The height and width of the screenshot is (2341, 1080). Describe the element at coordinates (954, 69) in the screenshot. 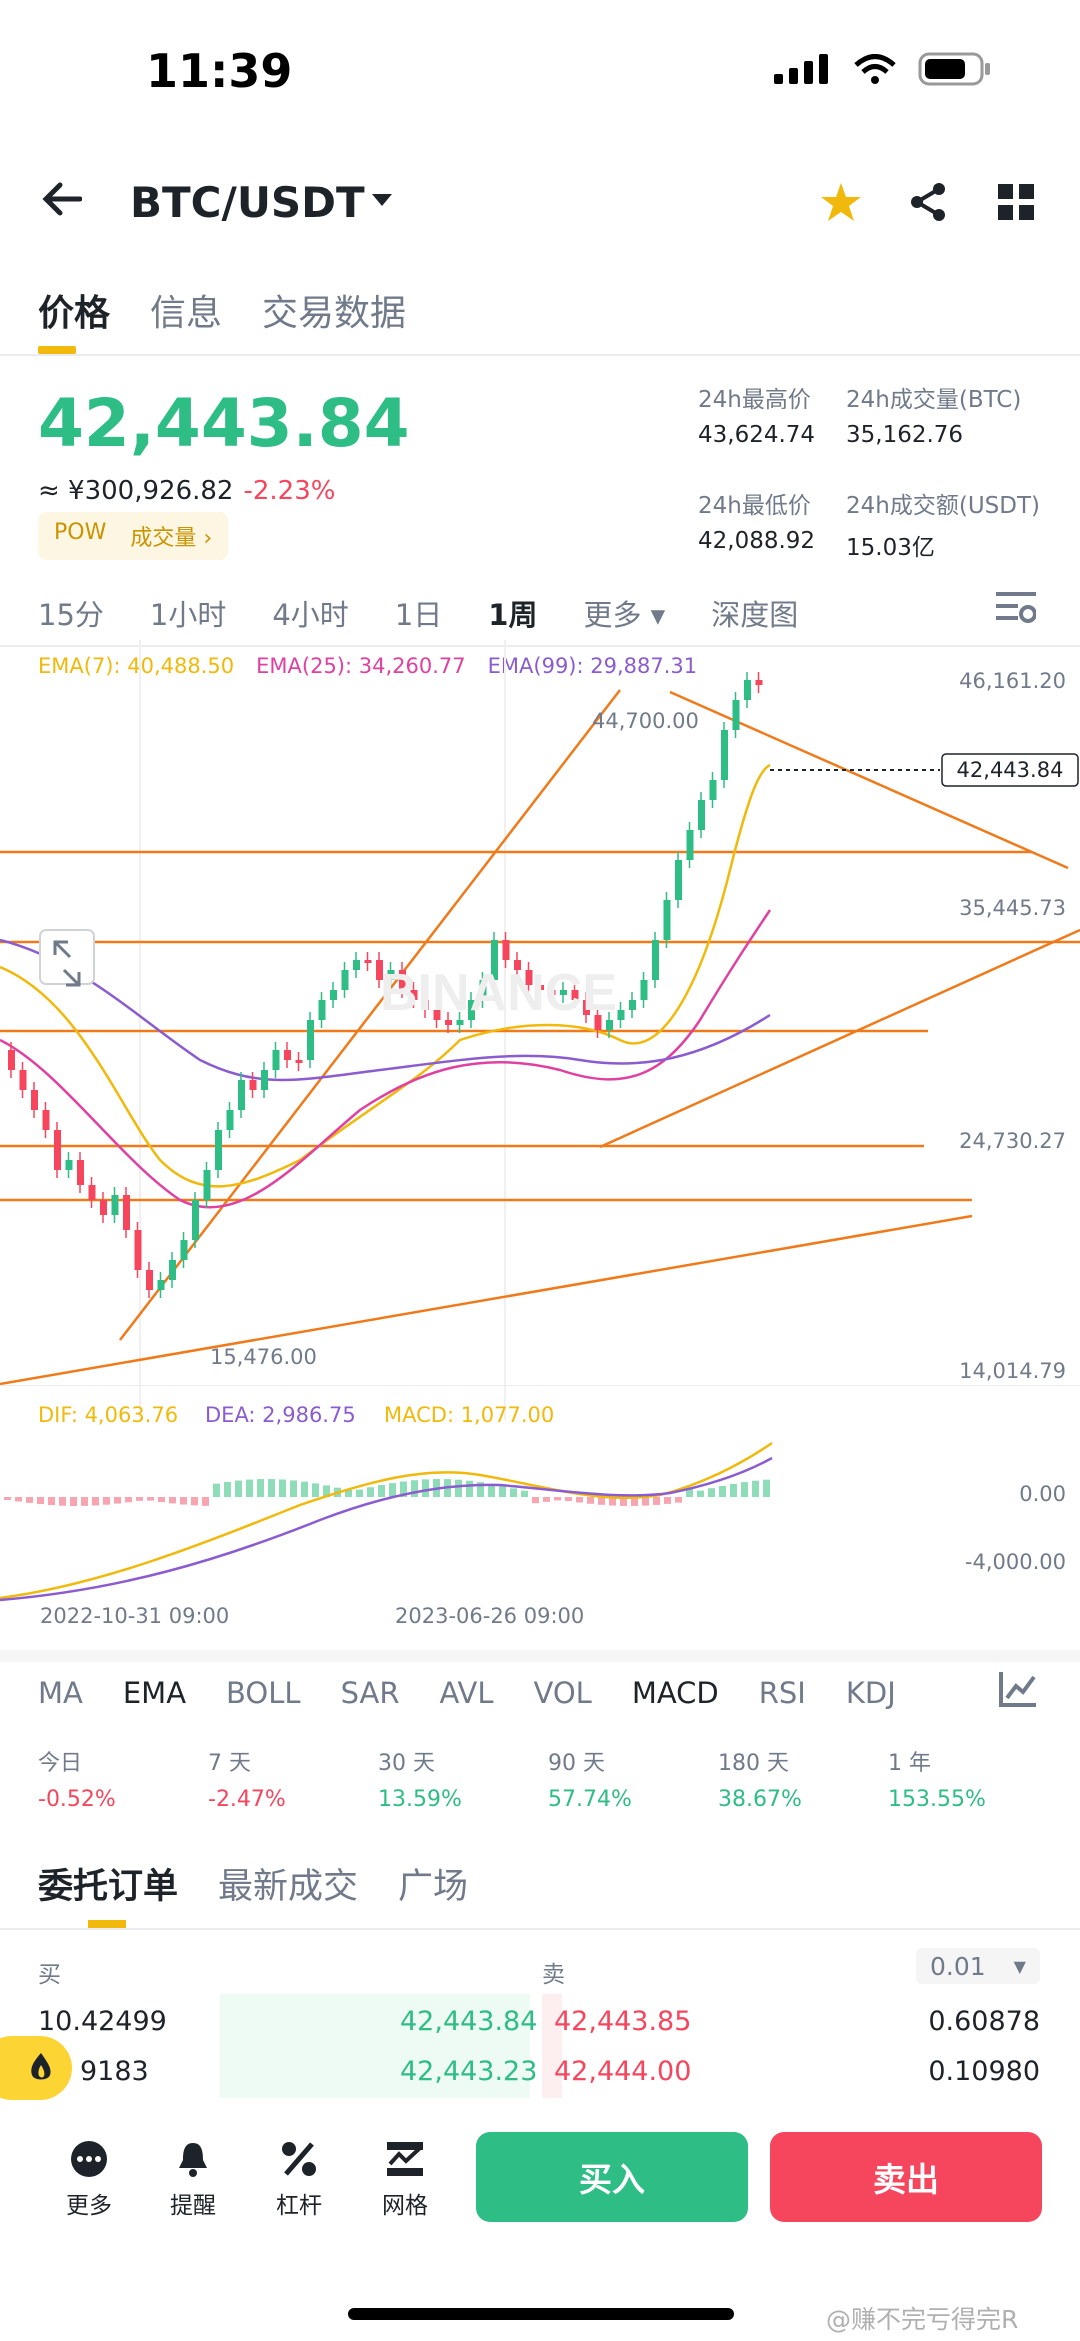

I see `battery-icon` at that location.